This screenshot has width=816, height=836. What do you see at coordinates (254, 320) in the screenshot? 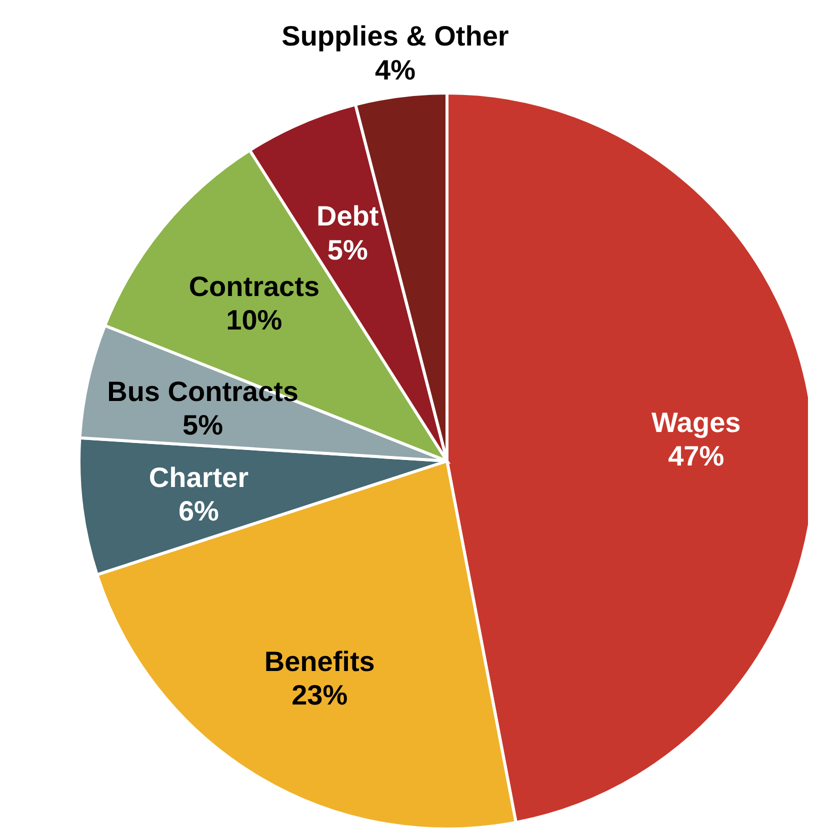
I see `data-label: 10%` at bounding box center [254, 320].